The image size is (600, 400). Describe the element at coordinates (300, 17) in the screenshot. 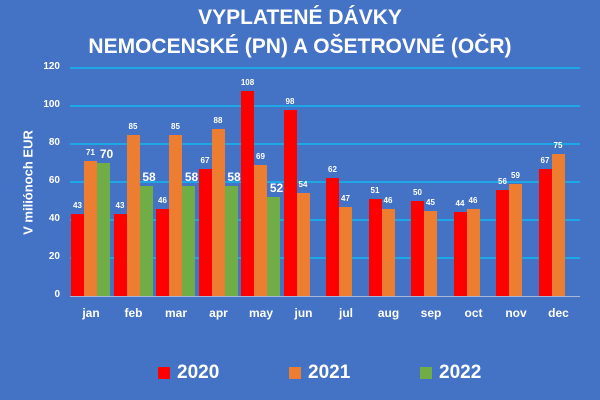

I see `chart-title: VYPLATENÉ DÁVKY` at that location.